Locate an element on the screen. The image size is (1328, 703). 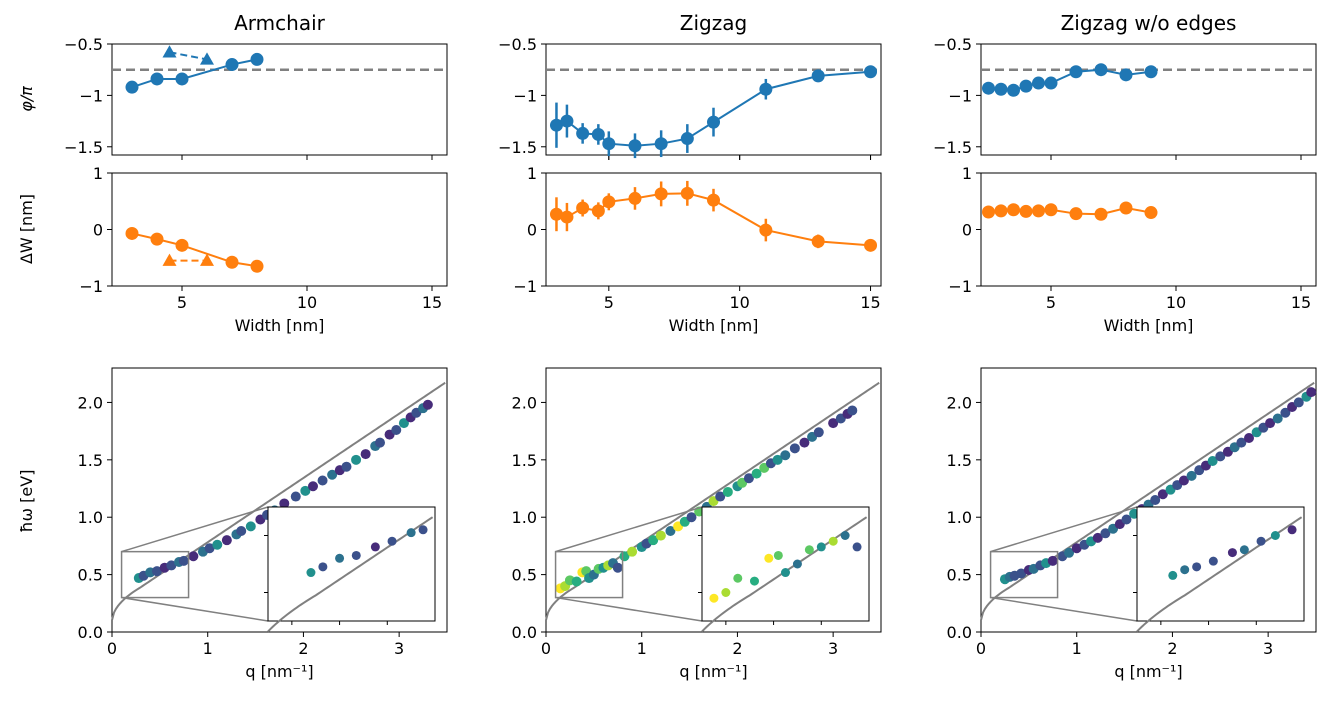
x-tick-label: 1 is located at coordinates (1077, 648).